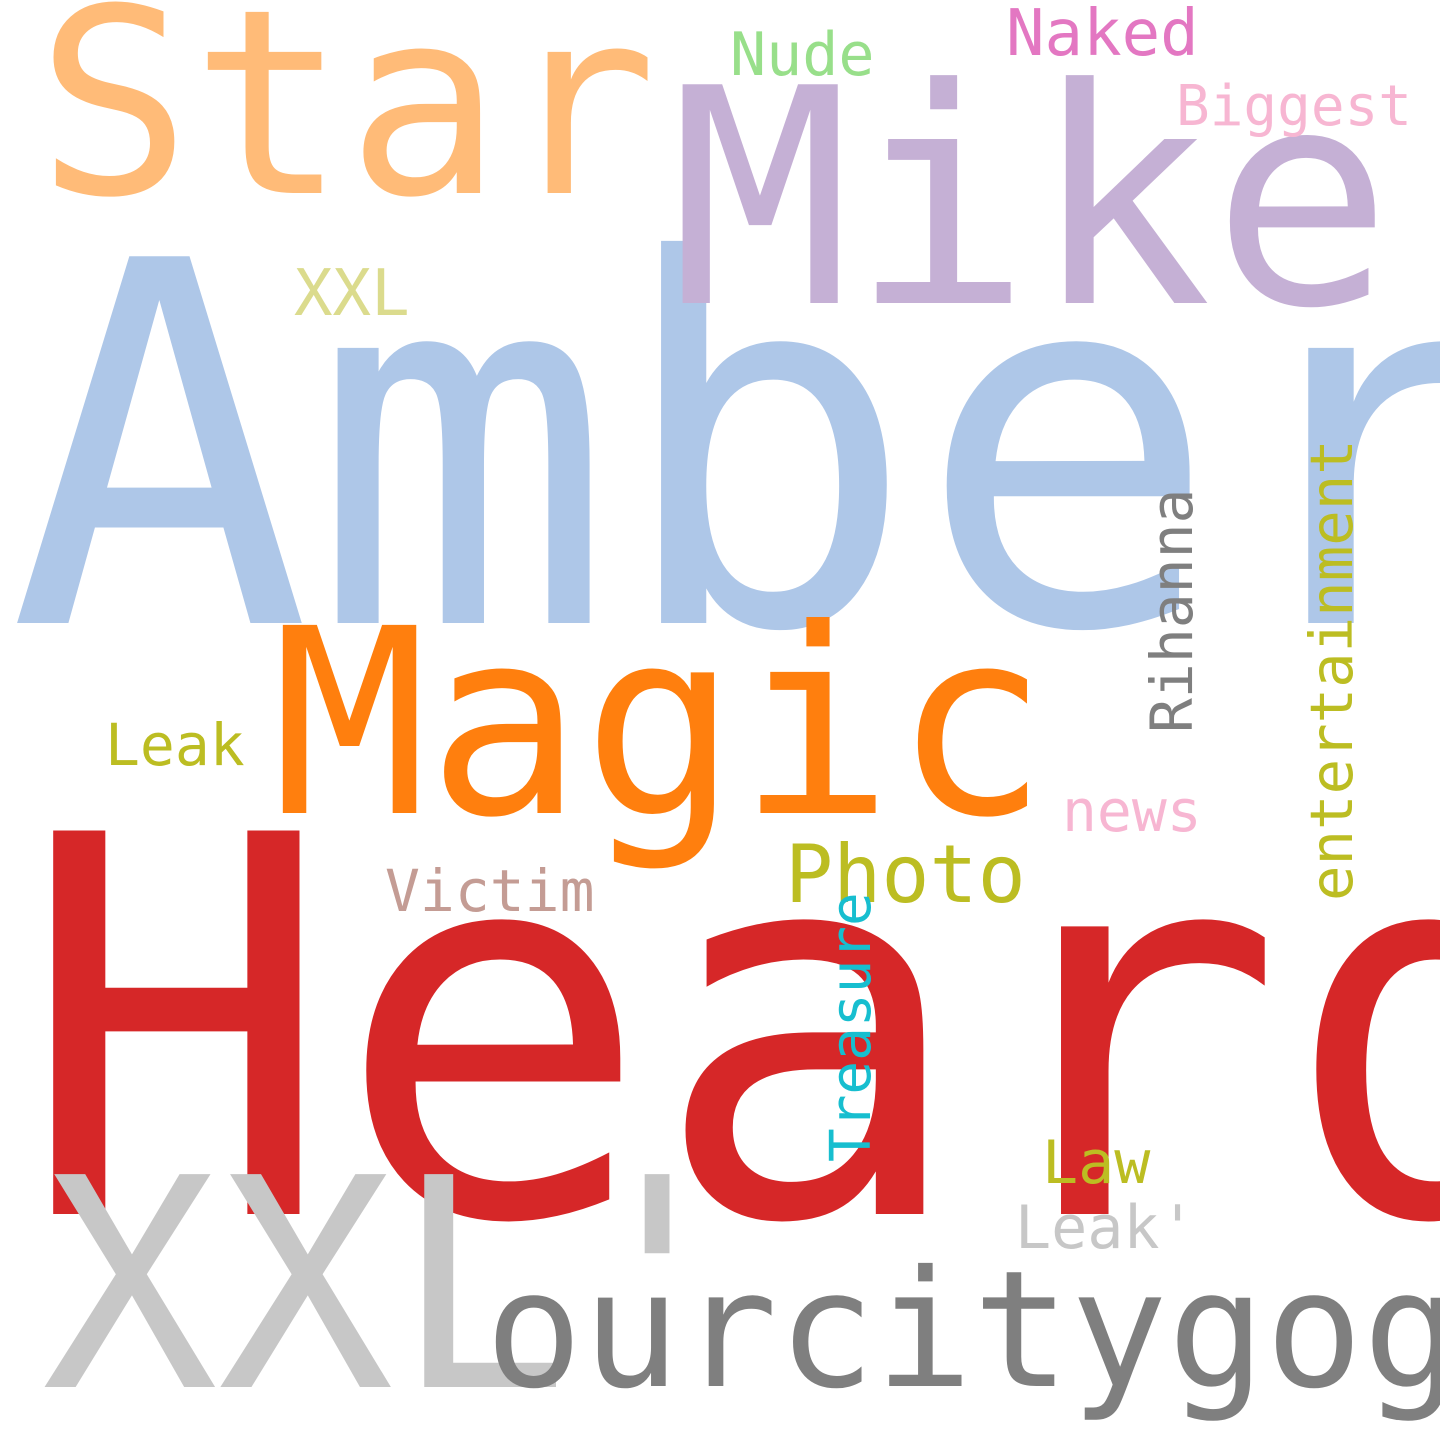  Describe the element at coordinates (962, 1331) in the screenshot. I see `word-ourcitygogo: ourcitygogo` at that location.